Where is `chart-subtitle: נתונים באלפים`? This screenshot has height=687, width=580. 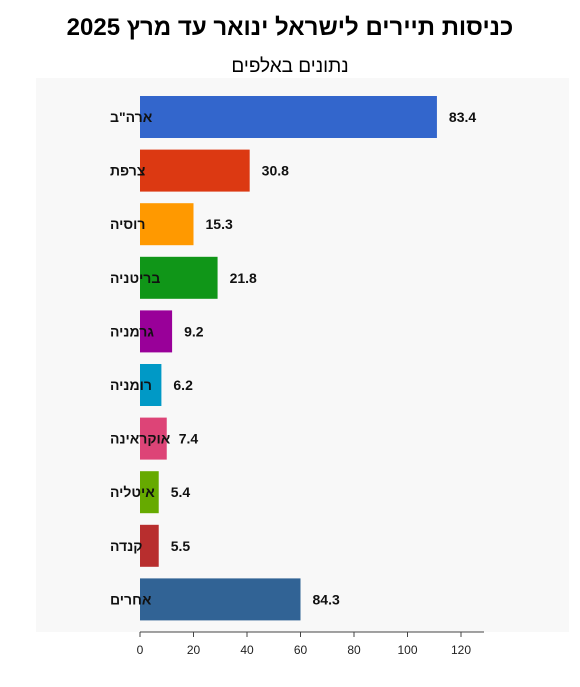
chart-subtitle: נתונים באלפים is located at coordinates (290, 66).